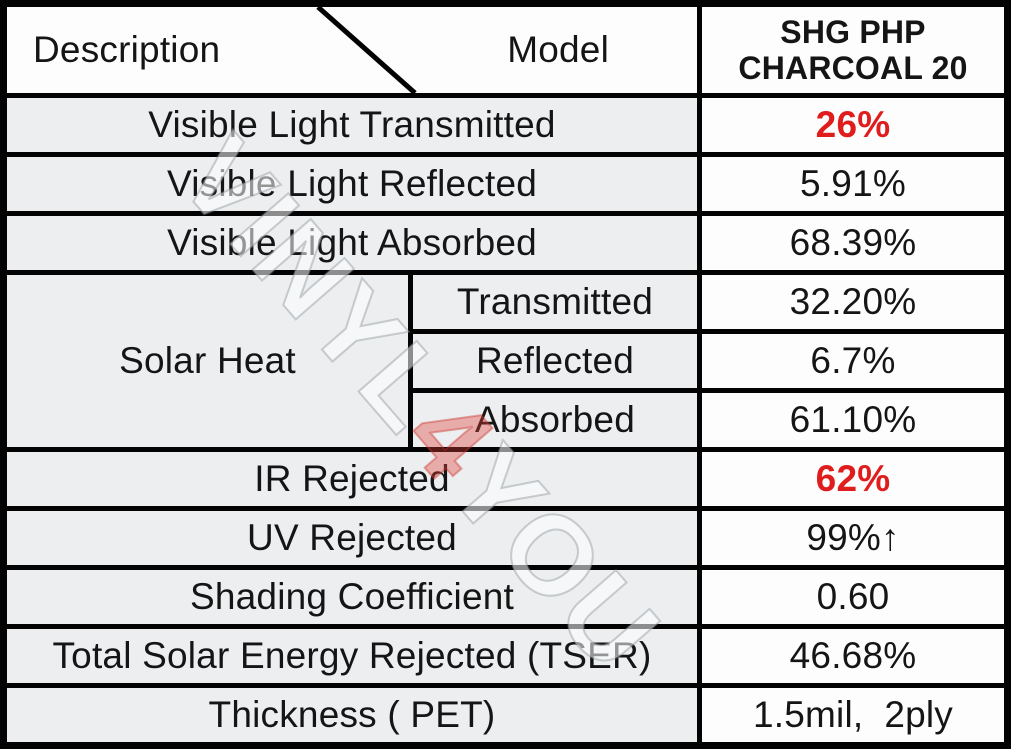  What do you see at coordinates (853, 184) in the screenshot?
I see `row-value-visible-light-reflected: 5.91%` at bounding box center [853, 184].